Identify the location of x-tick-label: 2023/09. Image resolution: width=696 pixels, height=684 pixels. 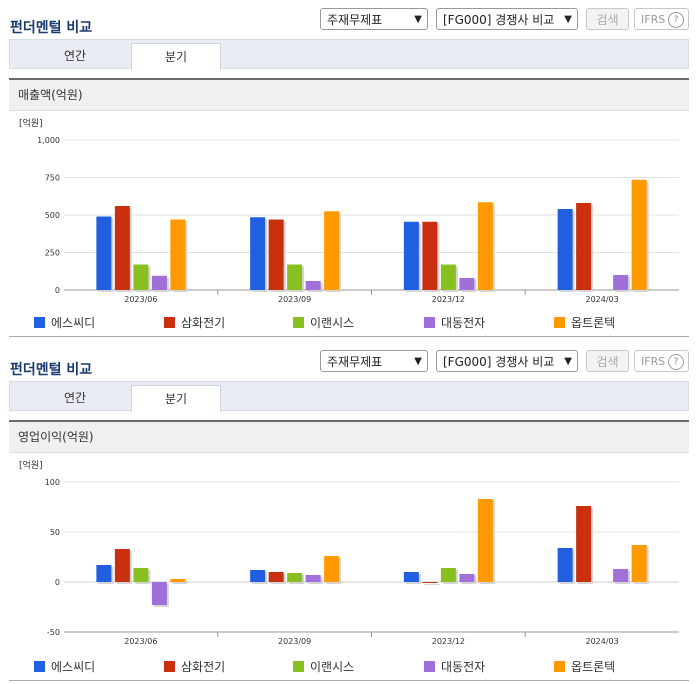
(294, 641).